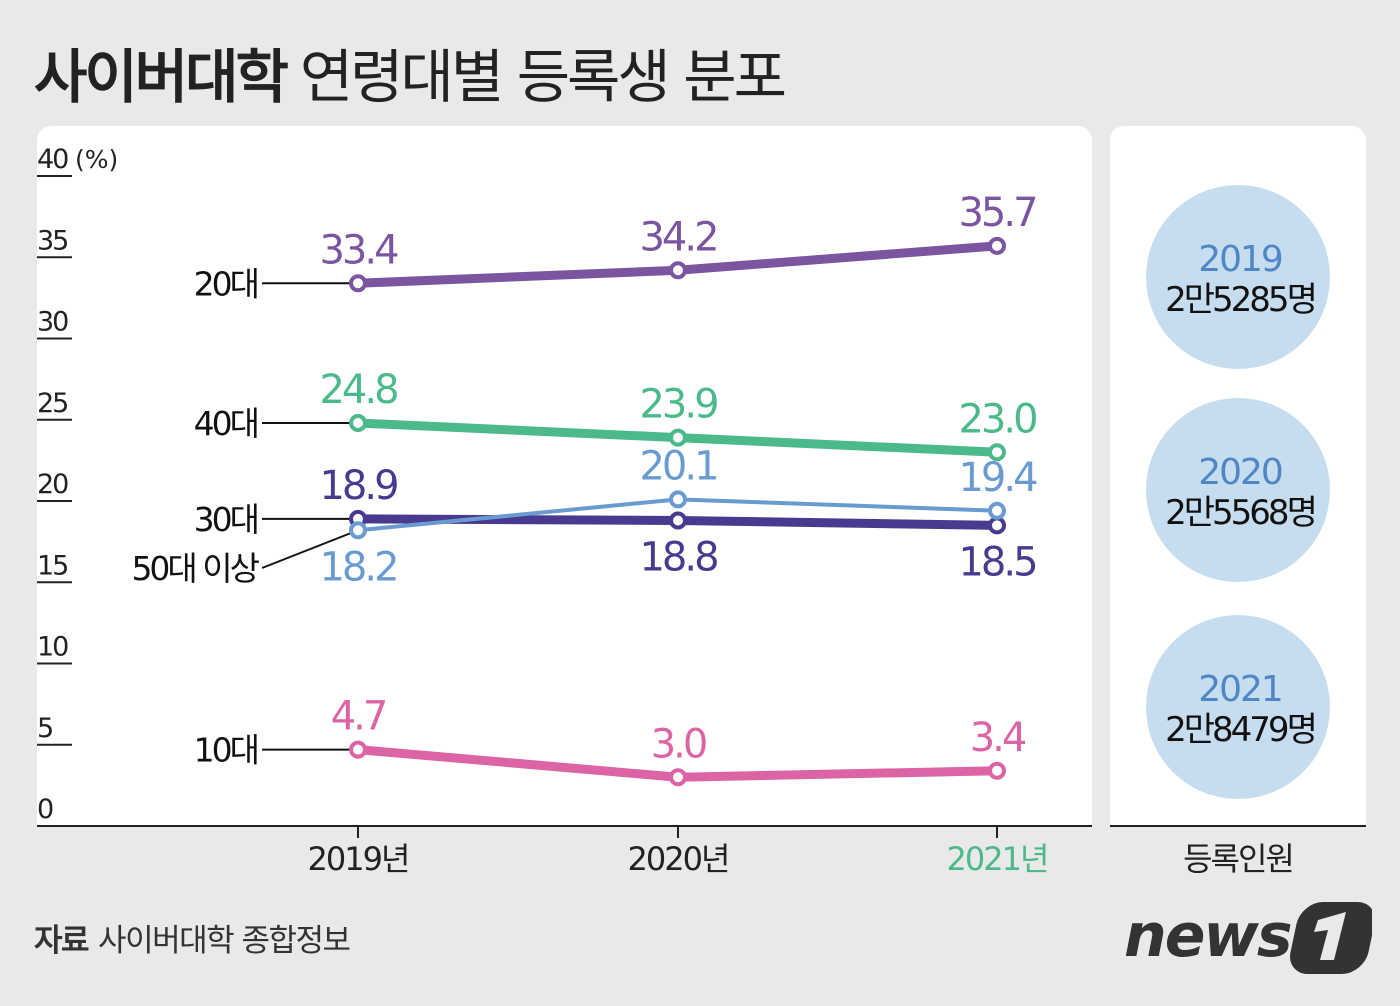 The height and width of the screenshot is (1006, 1400). What do you see at coordinates (358, 859) in the screenshot?
I see `x-tick-label: 2019년` at bounding box center [358, 859].